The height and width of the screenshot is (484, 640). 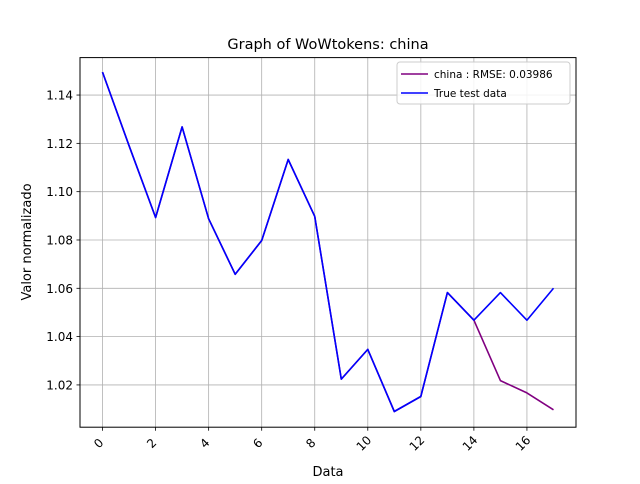 I want to click on chart-title: Graph of WoWtokens: china, so click(x=327, y=45).